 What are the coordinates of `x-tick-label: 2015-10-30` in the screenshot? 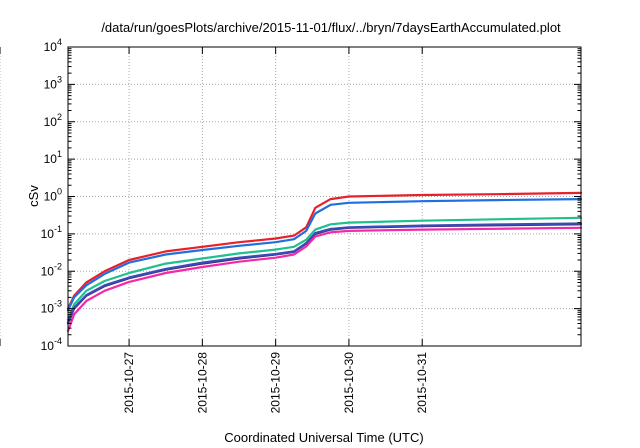 It's located at (349, 383).